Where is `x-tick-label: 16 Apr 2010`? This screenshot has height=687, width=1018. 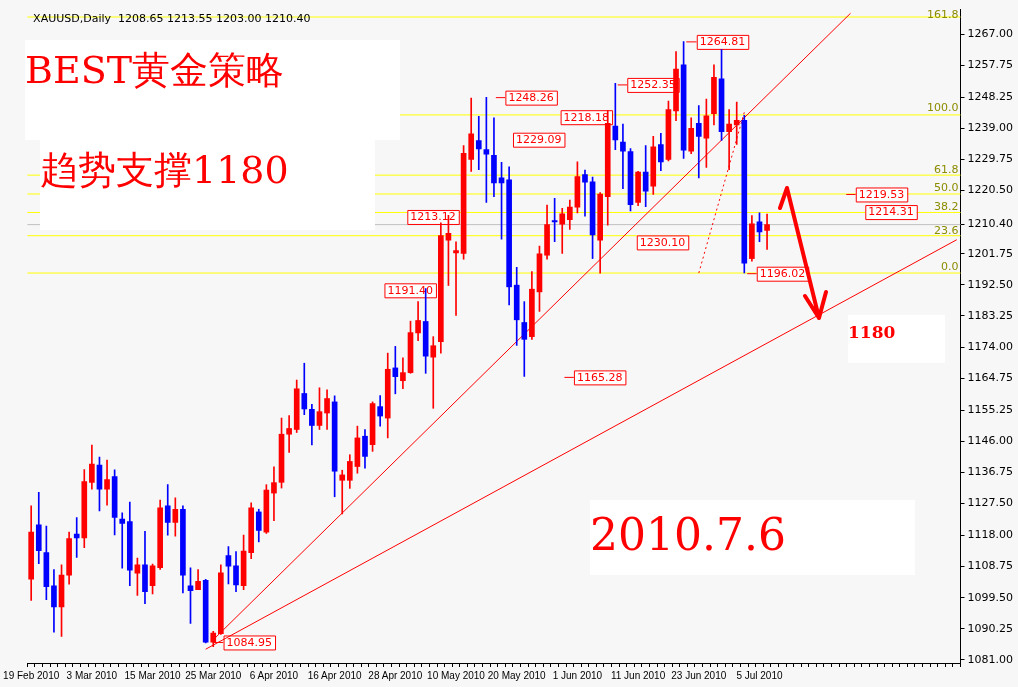 x-tick-label: 16 Apr 2010 is located at coordinates (335, 675).